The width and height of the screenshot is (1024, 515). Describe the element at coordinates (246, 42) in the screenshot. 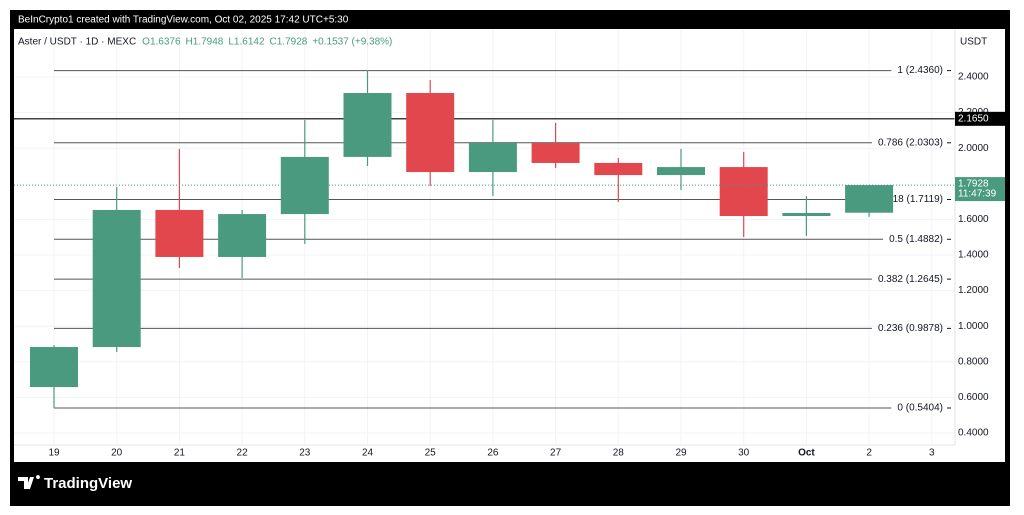

I see `ohlc-value: L1.6142` at that location.